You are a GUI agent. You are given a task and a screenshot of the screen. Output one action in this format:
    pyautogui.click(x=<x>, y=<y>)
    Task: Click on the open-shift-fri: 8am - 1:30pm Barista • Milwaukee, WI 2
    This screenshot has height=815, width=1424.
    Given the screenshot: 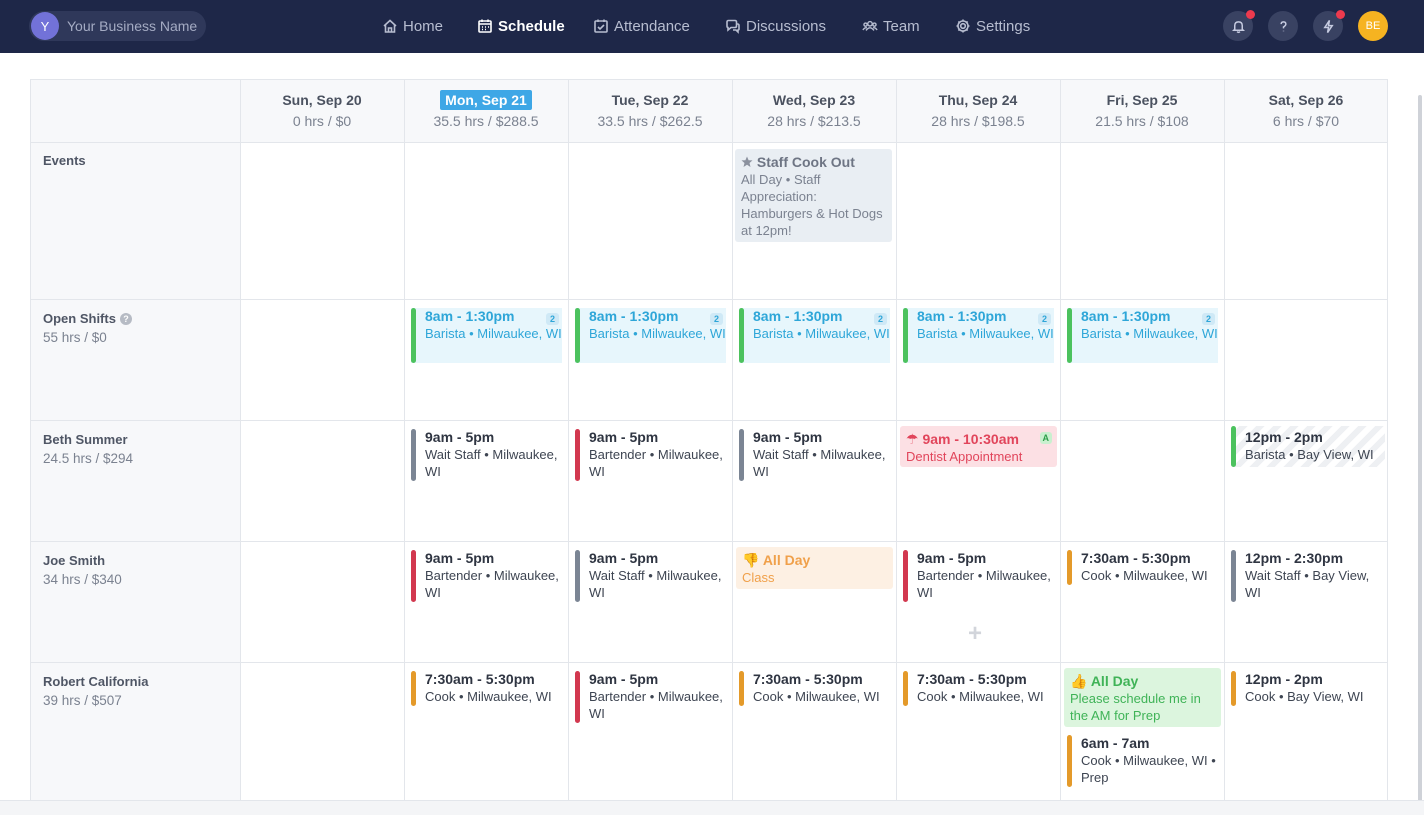 What is the action you would take?
    pyautogui.click(x=1142, y=335)
    